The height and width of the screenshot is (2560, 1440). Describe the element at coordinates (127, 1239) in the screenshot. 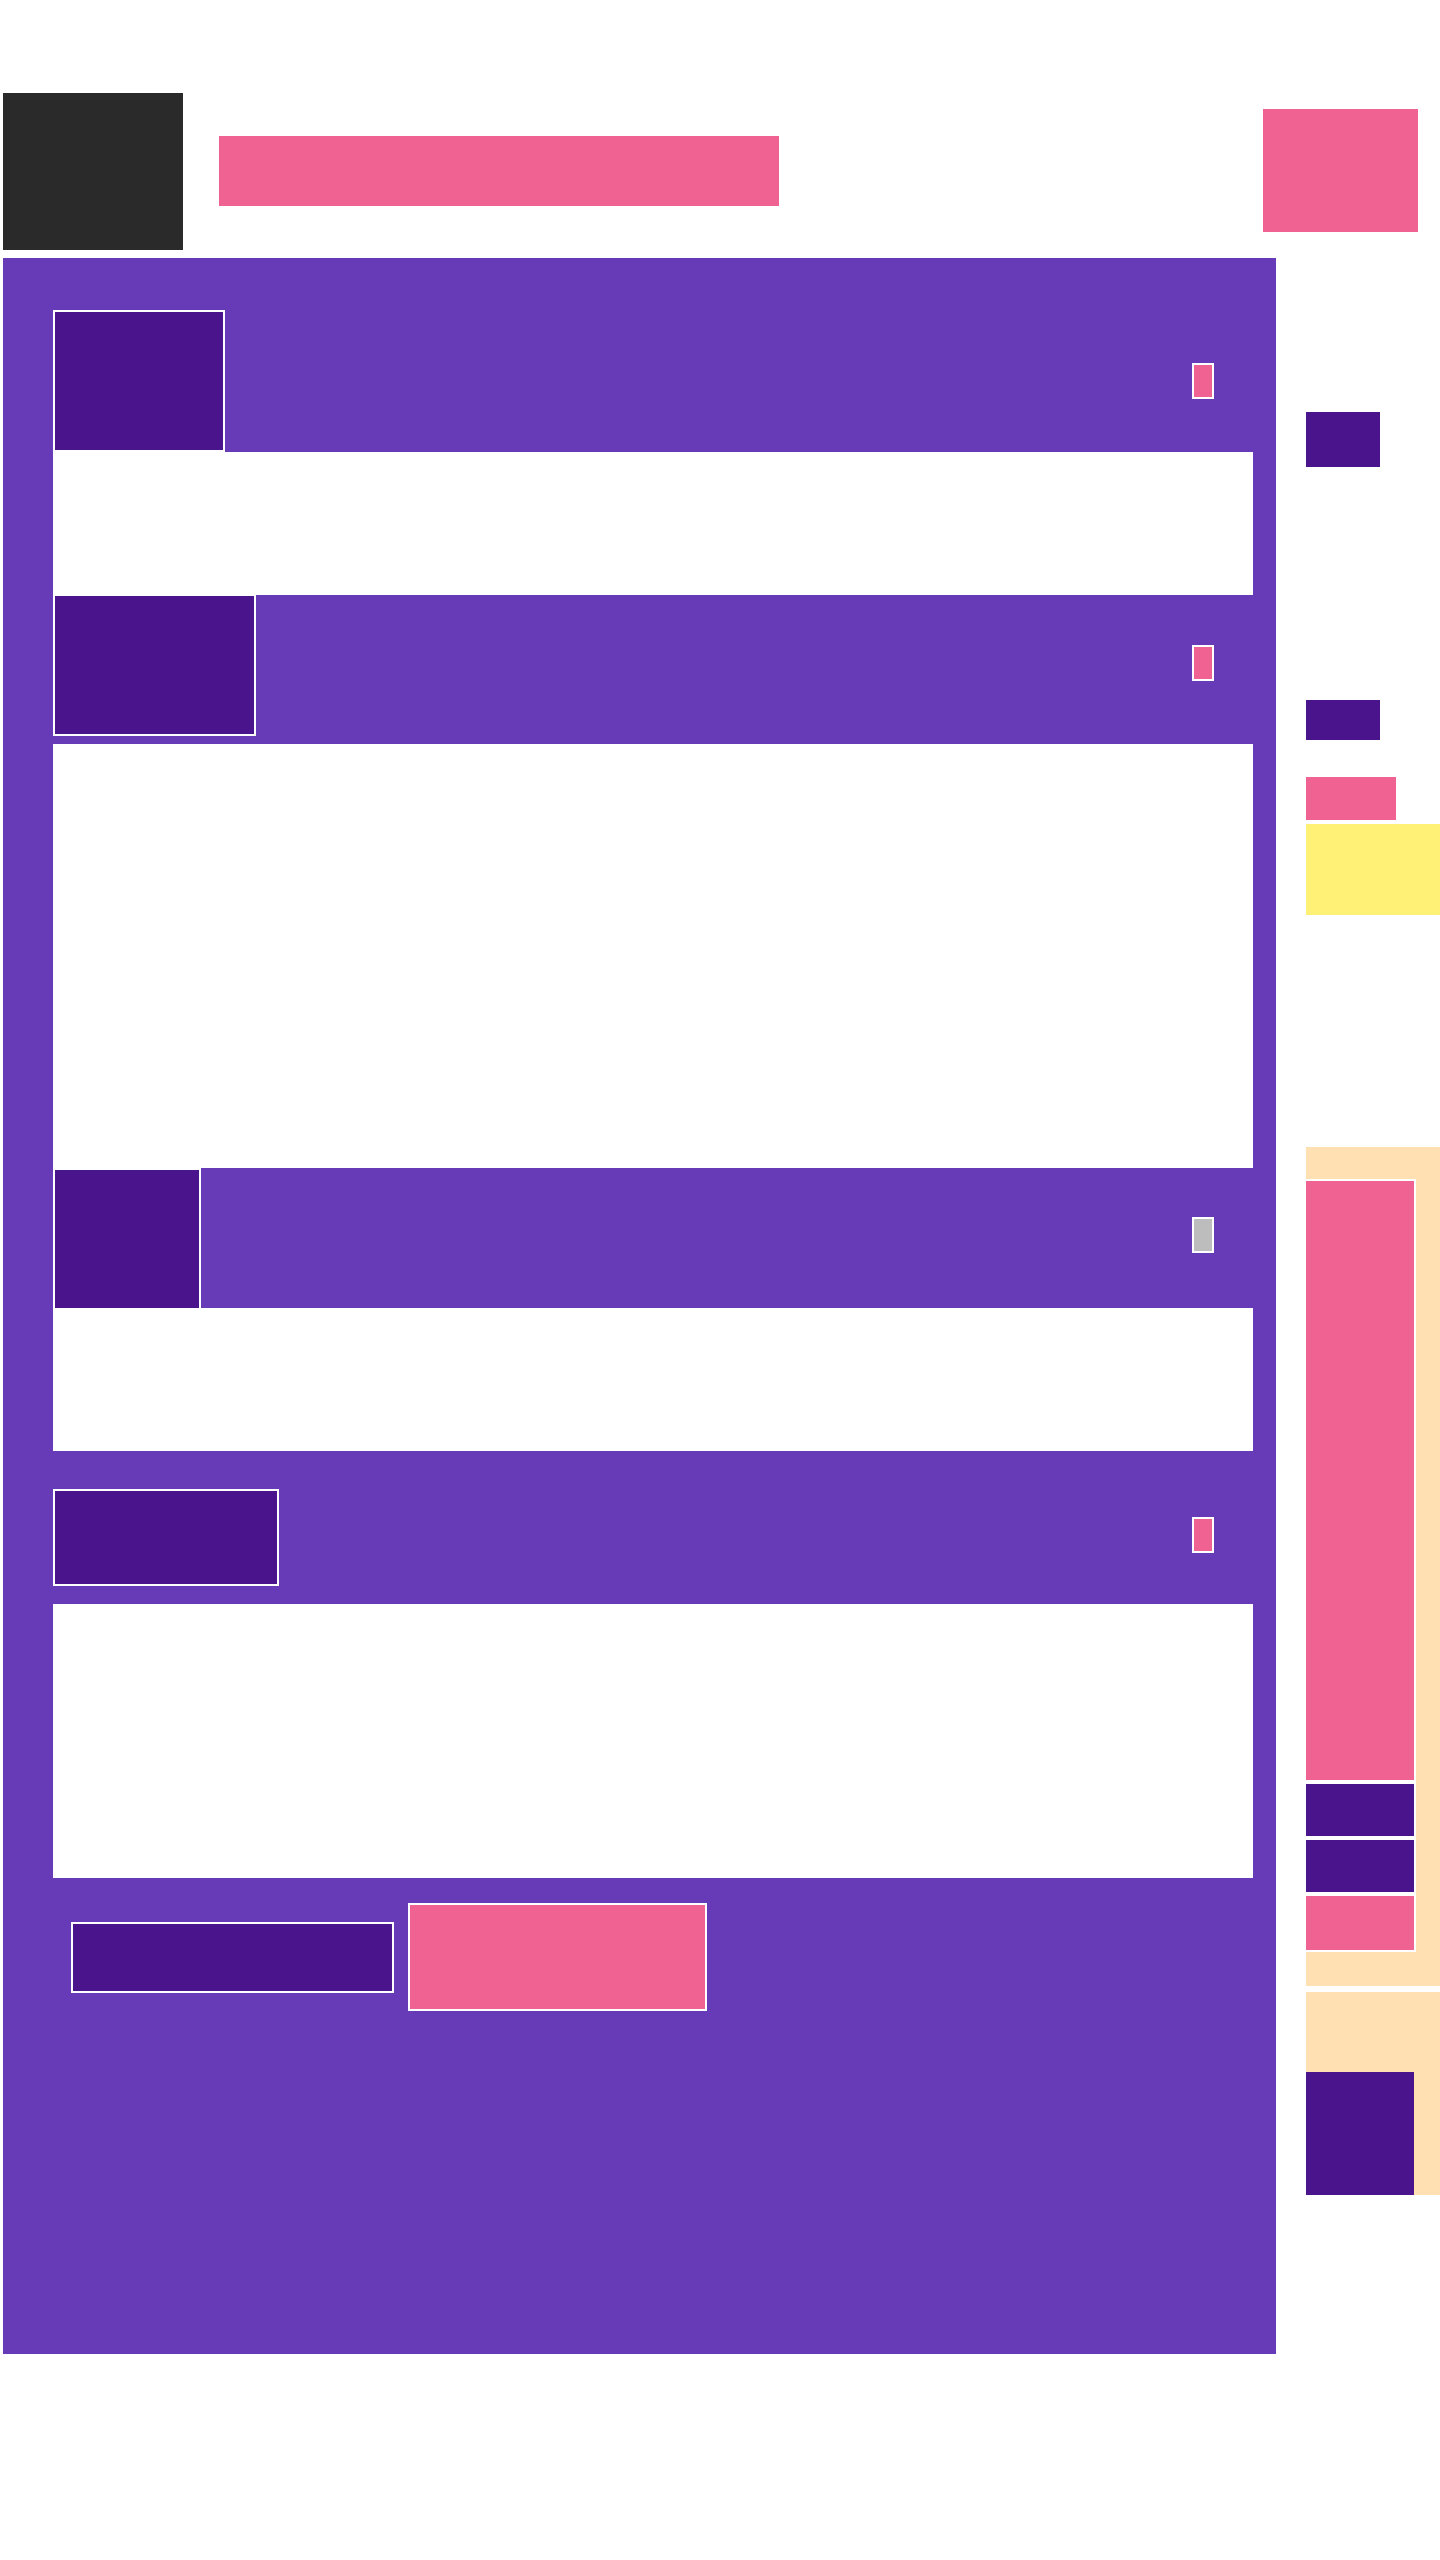

I see `section-3-tab` at that location.